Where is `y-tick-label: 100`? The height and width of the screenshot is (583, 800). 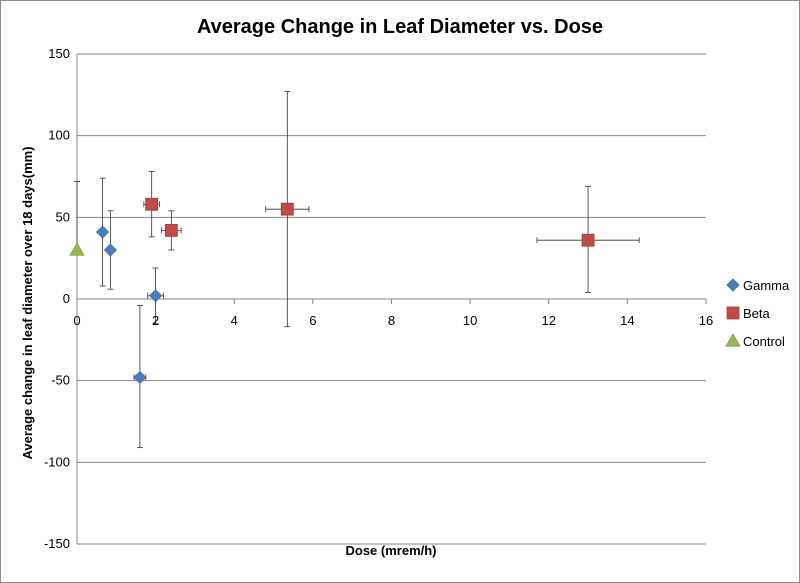
y-tick-label: 100 is located at coordinates (59, 135).